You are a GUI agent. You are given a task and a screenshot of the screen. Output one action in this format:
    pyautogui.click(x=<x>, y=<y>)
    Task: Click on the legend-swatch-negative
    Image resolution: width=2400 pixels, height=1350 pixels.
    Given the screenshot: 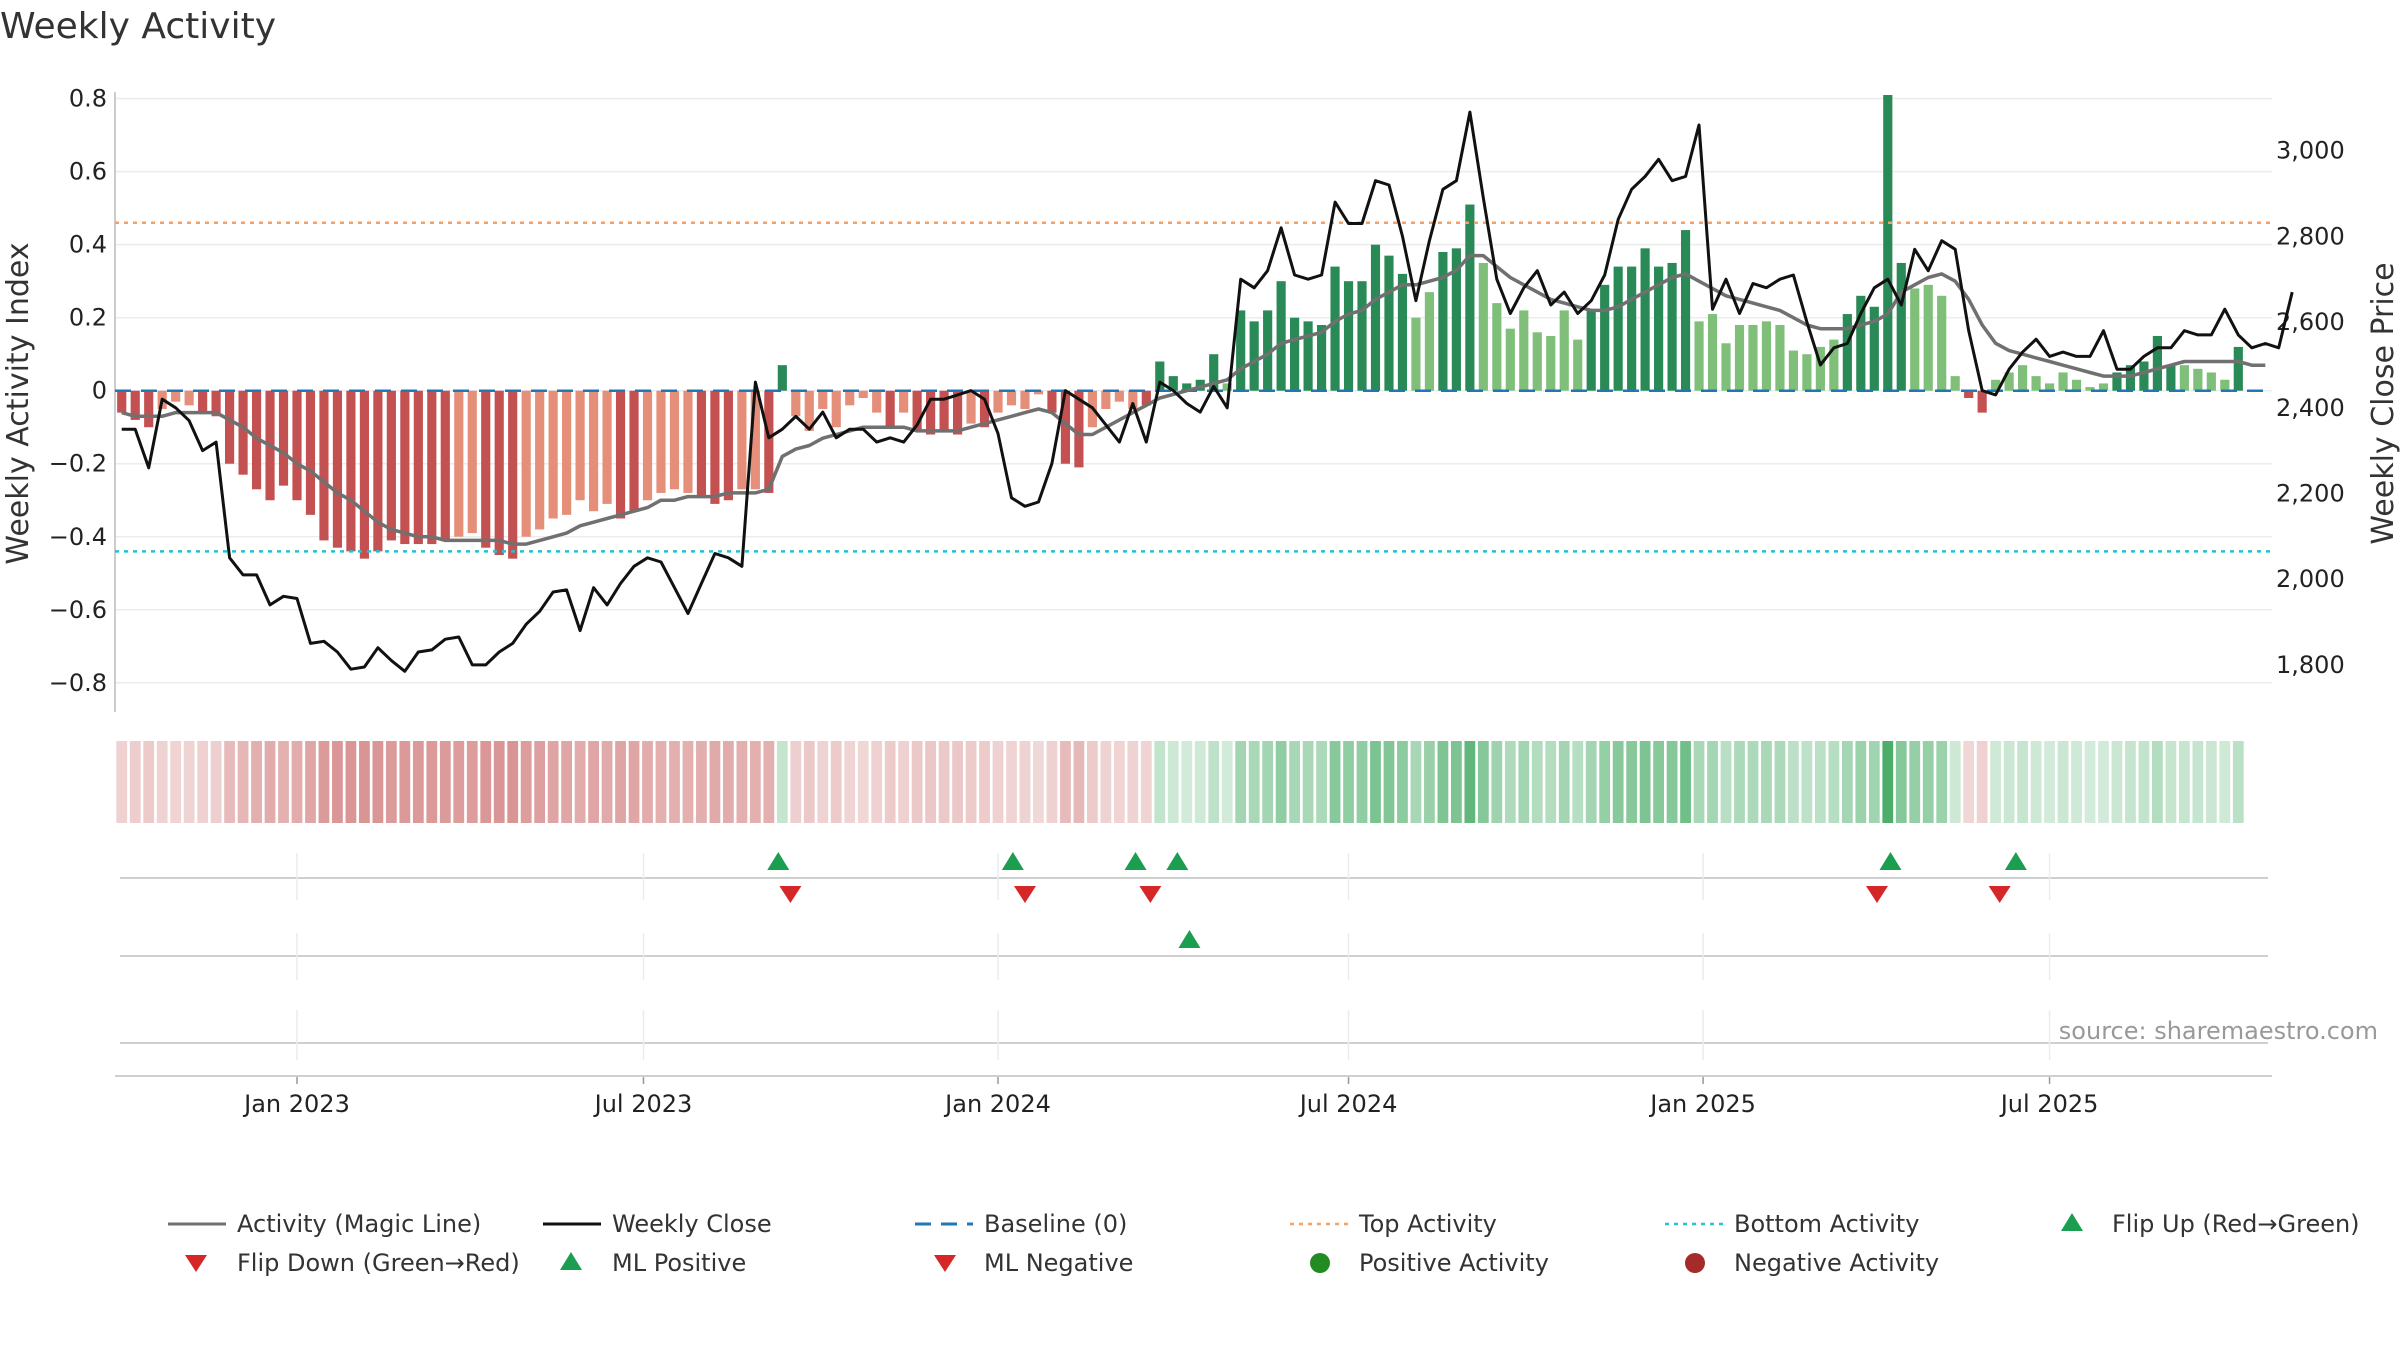 What is the action you would take?
    pyautogui.click(x=1695, y=1263)
    